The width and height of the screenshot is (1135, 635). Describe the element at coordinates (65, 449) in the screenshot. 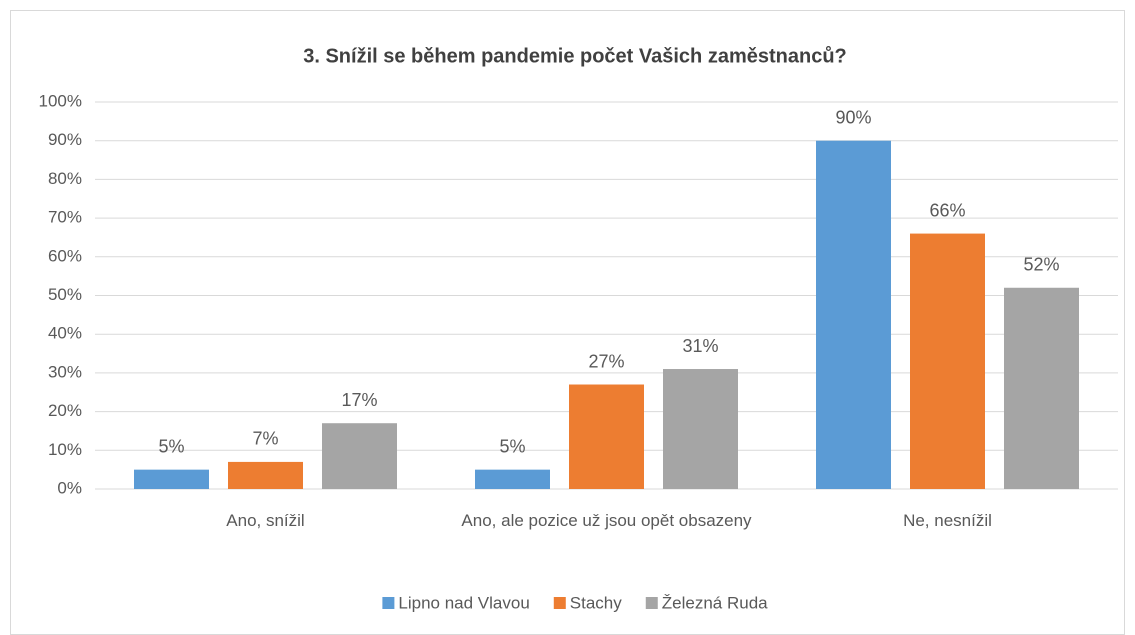

I see `y-tick-label: 10%` at that location.